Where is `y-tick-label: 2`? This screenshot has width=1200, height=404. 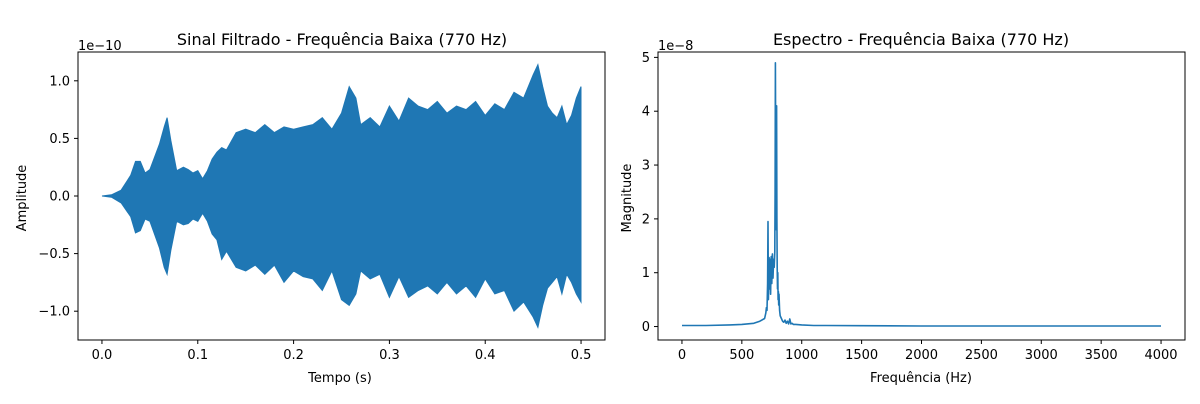 y-tick-label: 2 is located at coordinates (646, 219).